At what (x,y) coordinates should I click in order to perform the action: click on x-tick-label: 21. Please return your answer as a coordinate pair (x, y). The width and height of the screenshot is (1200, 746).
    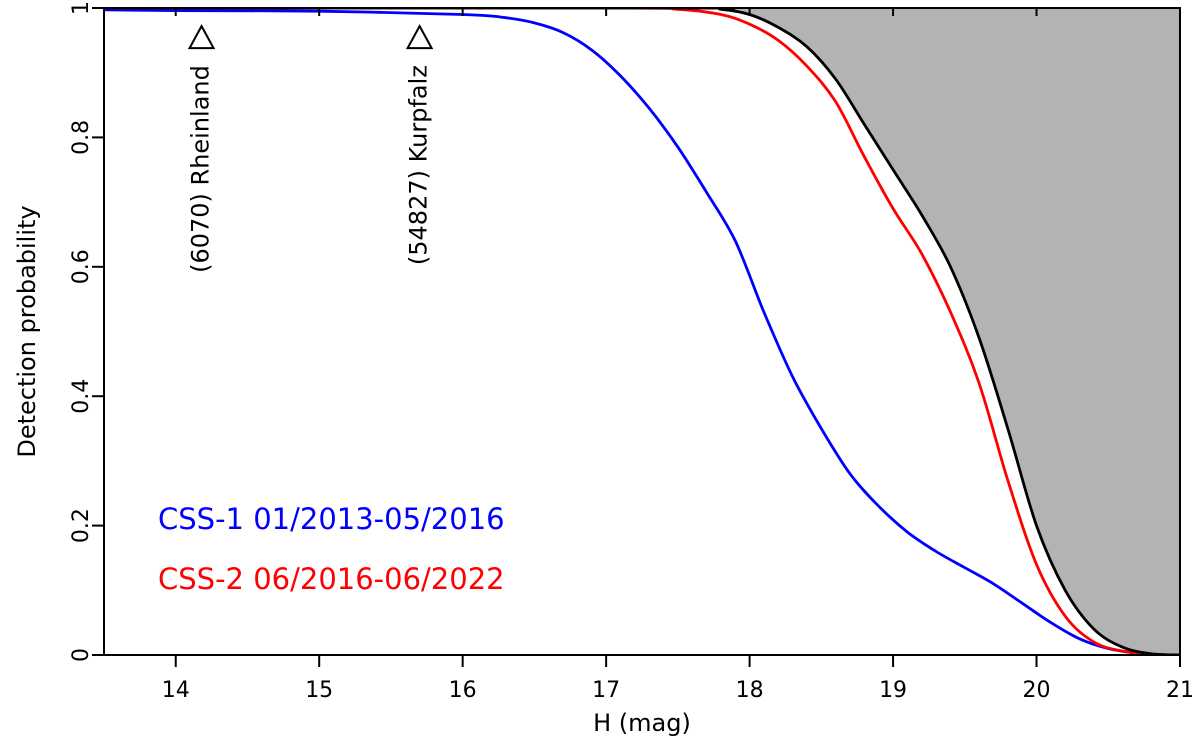
    Looking at the image, I should click on (1180, 690).